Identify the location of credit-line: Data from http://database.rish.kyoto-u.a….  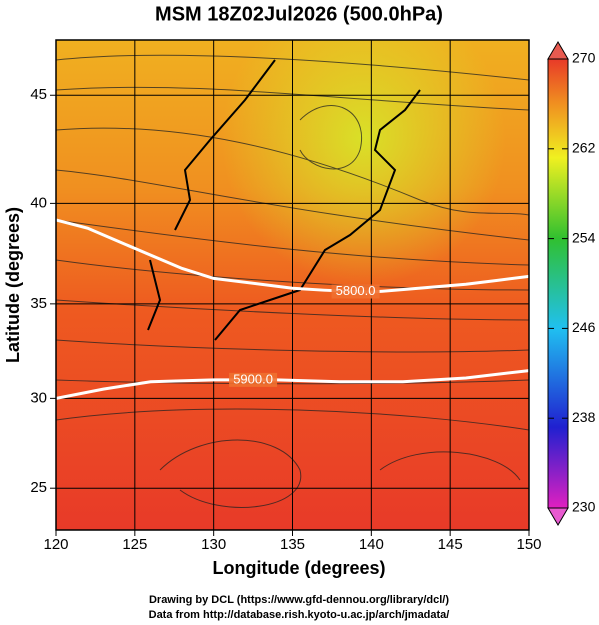
(299, 615).